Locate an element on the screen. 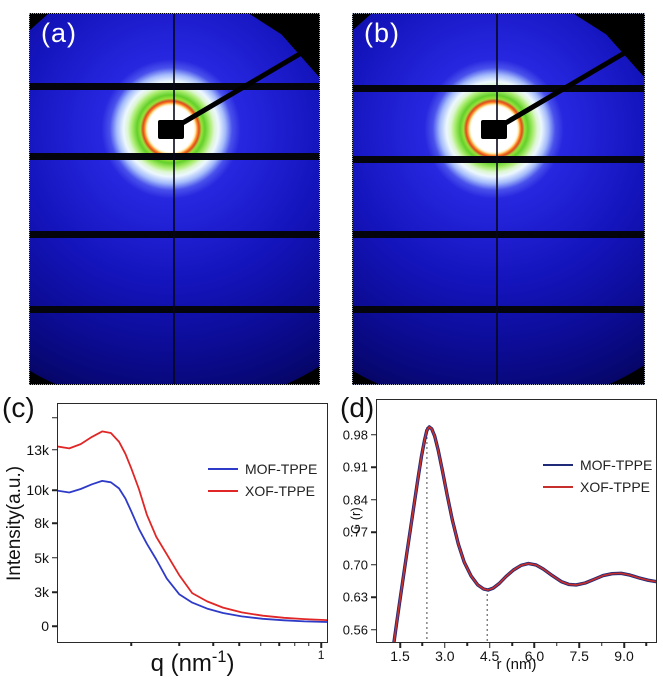  c-legend-item-mof: MOF-TPPE is located at coordinates (262, 469).